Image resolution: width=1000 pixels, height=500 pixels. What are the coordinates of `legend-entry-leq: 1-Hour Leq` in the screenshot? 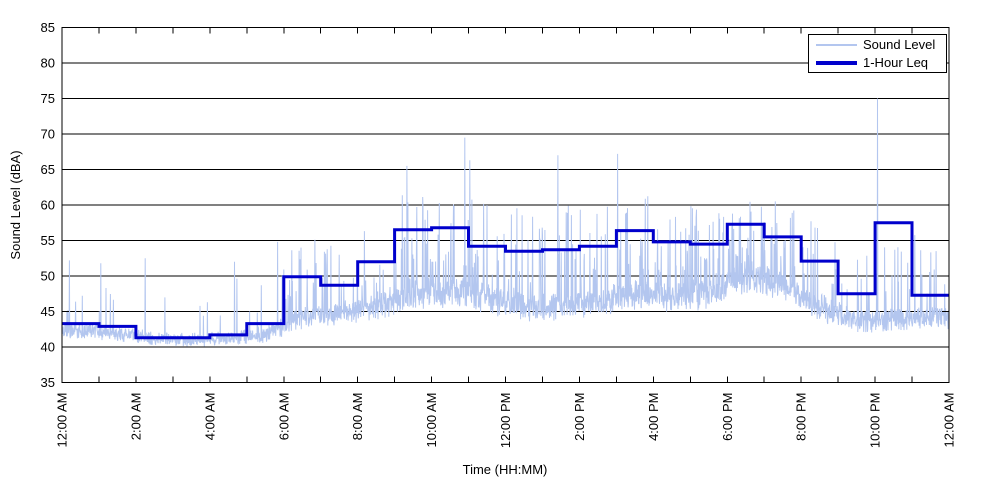 It's located at (877, 62).